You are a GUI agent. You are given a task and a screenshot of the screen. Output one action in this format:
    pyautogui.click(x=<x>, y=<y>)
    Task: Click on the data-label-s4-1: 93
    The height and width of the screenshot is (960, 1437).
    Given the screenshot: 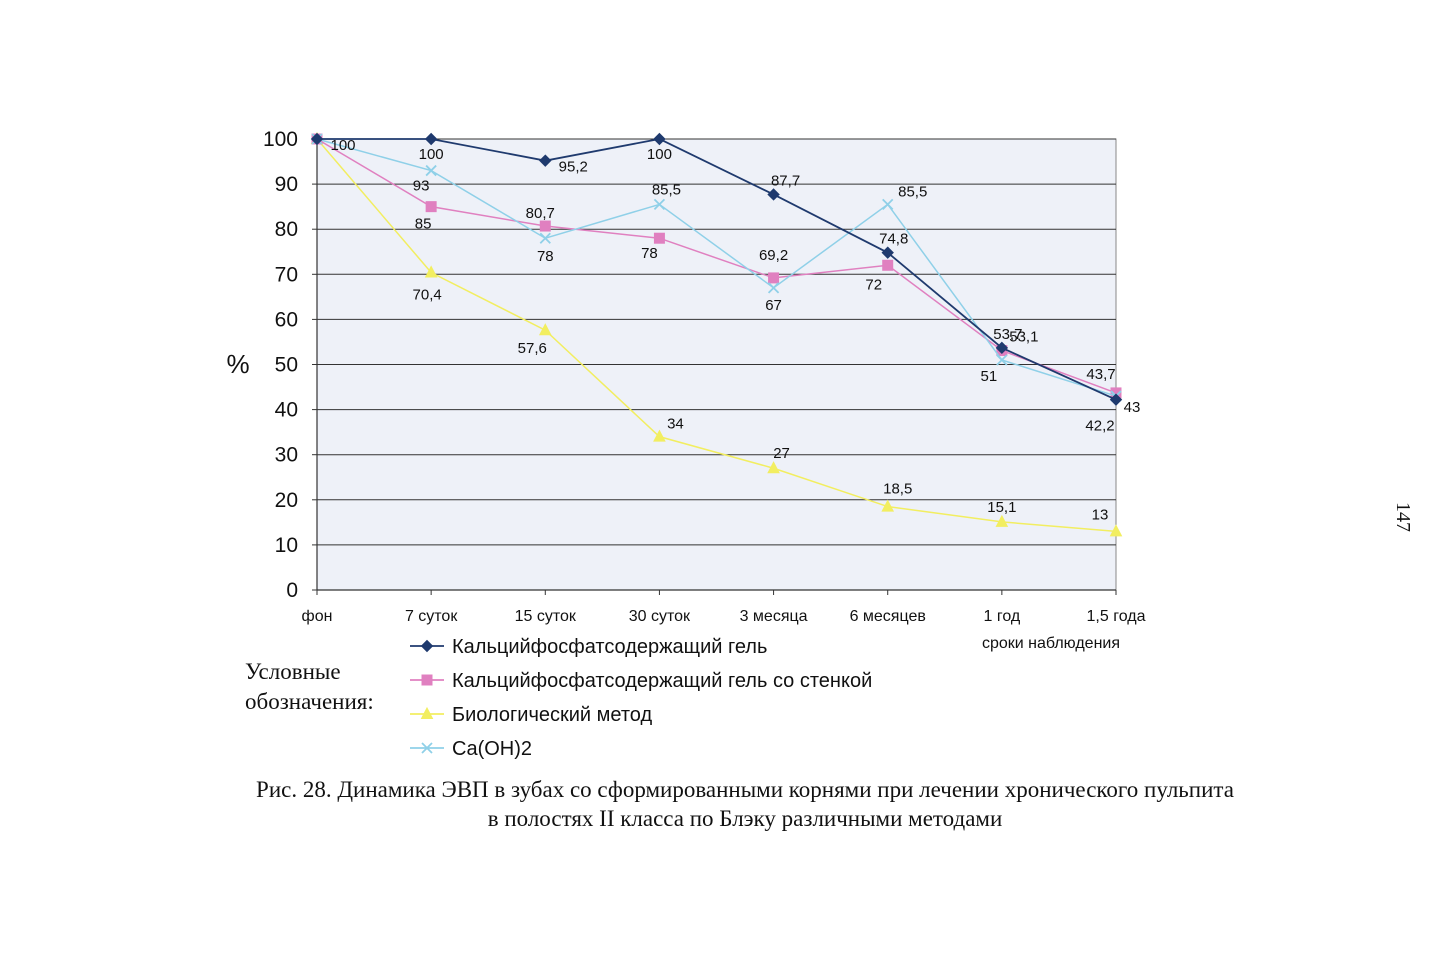 What is the action you would take?
    pyautogui.click(x=421, y=186)
    